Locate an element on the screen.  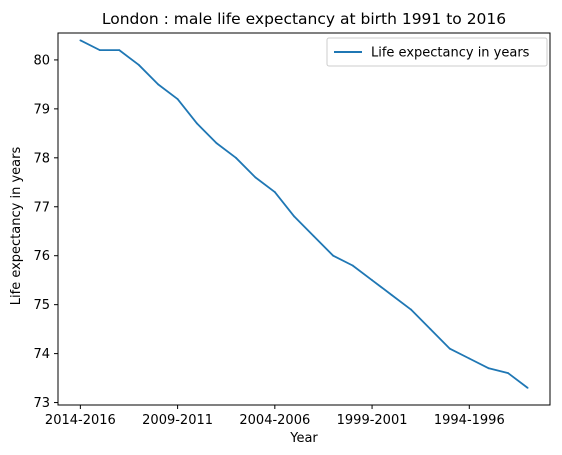
legend: Life expectancy in years is located at coordinates (437, 52).